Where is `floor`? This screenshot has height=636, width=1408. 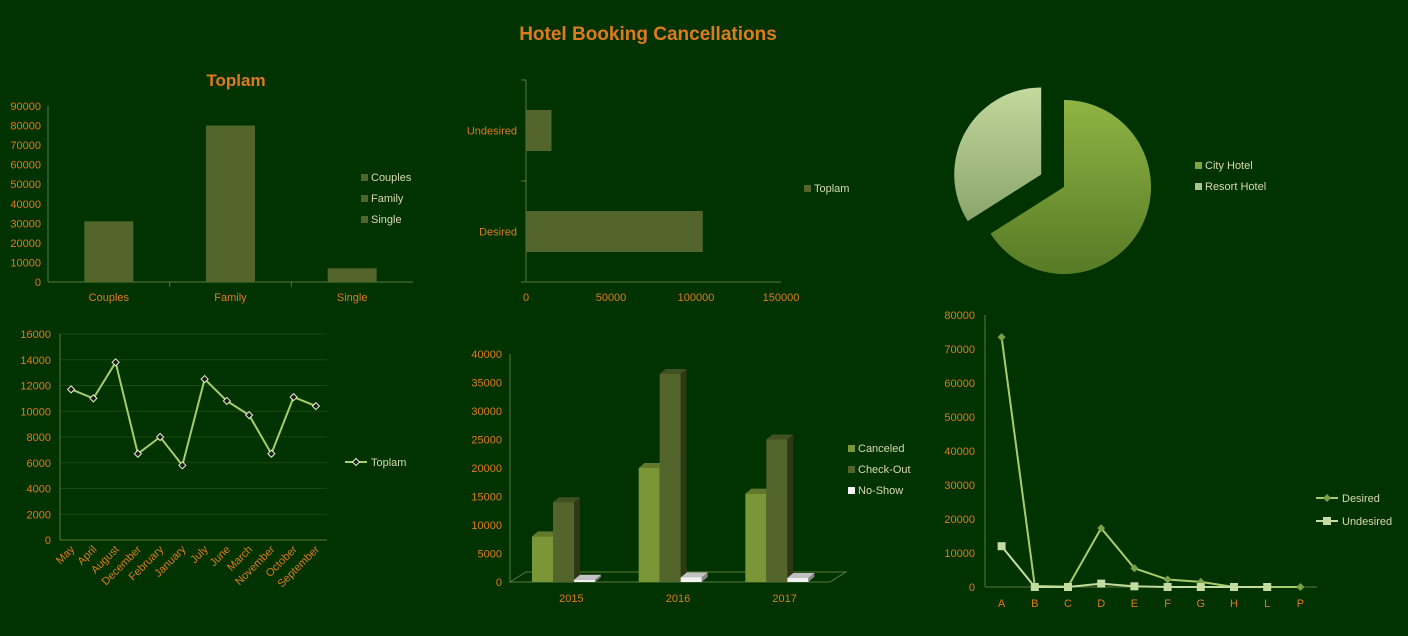
floor is located at coordinates (678, 577).